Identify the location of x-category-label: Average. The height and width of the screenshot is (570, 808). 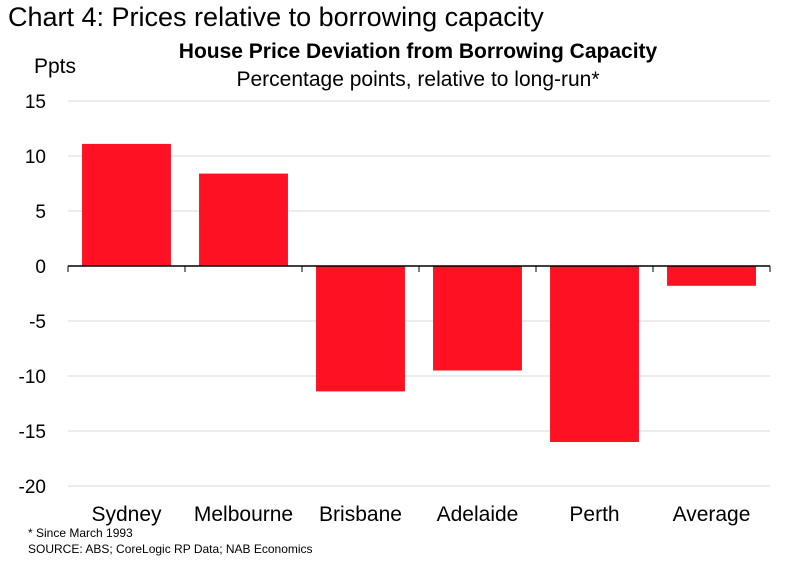
(712, 514).